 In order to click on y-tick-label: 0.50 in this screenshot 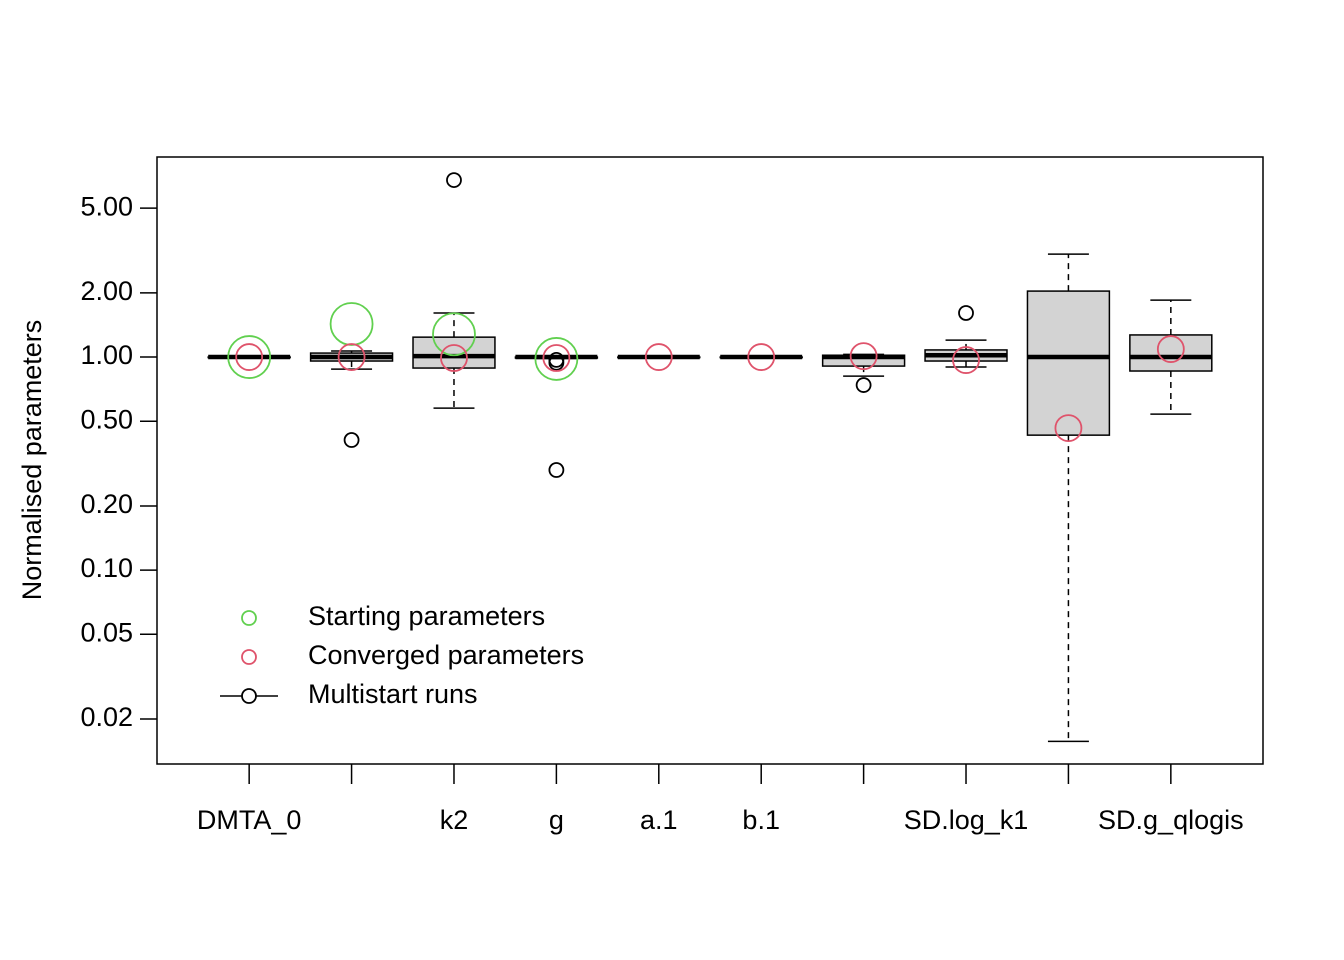, I will do `click(106, 419)`.